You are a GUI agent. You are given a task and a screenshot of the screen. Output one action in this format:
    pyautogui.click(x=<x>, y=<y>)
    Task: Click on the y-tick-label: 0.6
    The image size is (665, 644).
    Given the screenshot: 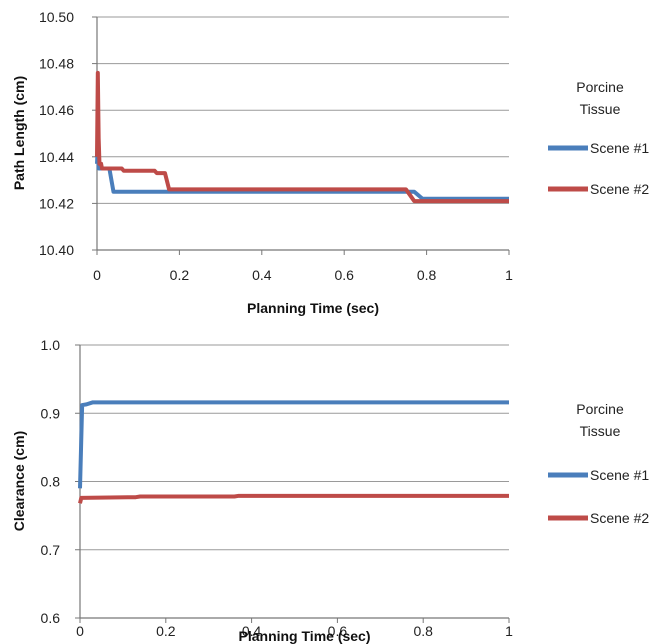 What is the action you would take?
    pyautogui.click(x=51, y=618)
    